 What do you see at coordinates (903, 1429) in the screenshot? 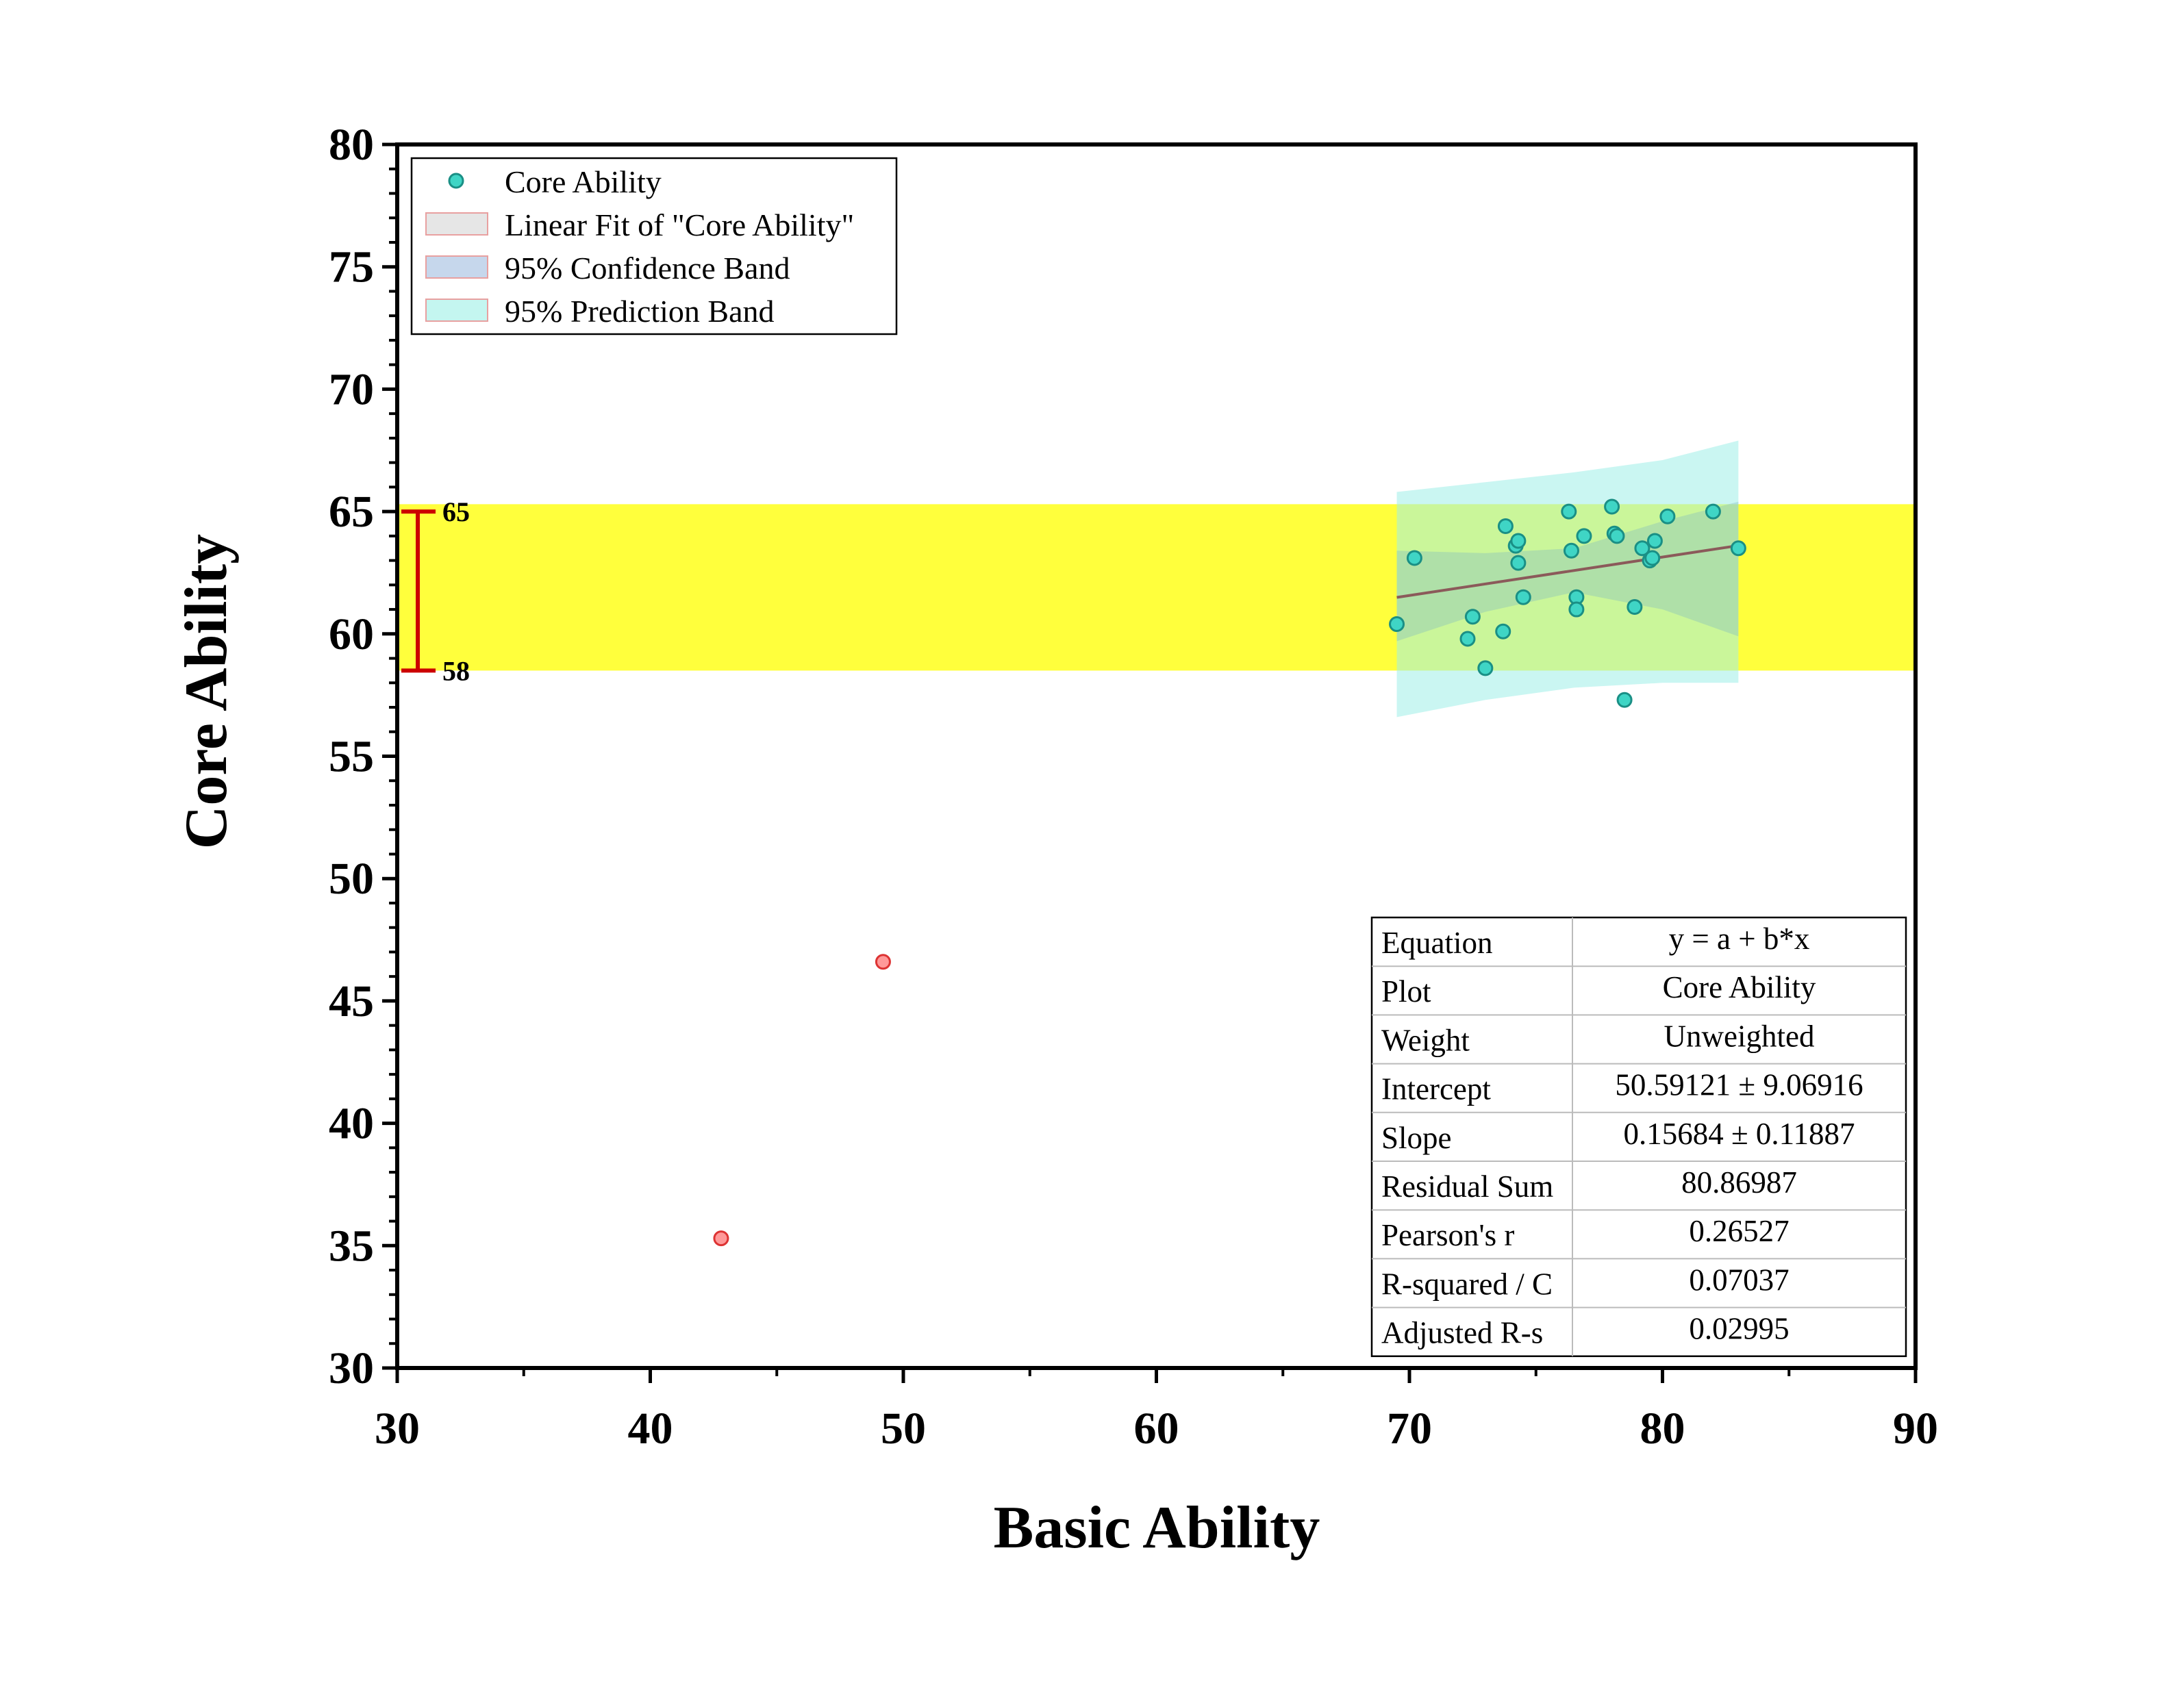
I see `x-tick-label: 50` at bounding box center [903, 1429].